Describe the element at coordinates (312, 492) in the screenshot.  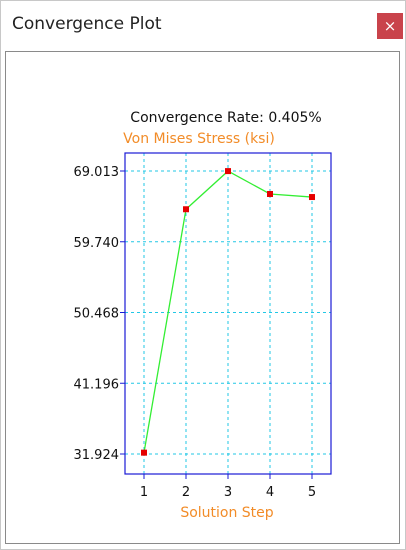
I see `x-tick-label: 5` at that location.